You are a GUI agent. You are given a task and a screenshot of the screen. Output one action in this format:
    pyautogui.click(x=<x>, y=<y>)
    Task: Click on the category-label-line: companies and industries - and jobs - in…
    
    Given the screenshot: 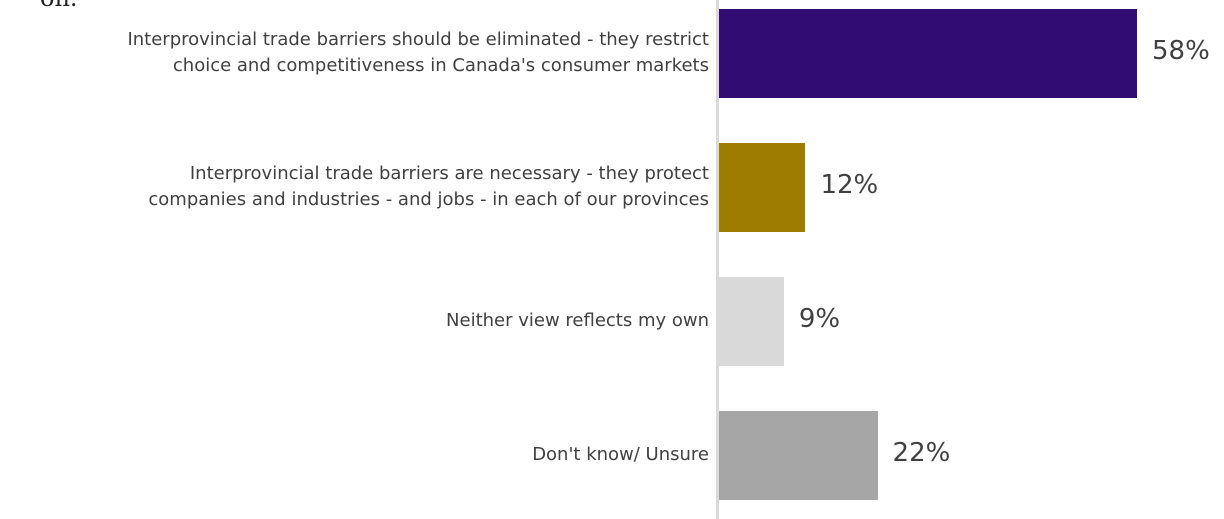 What is the action you would take?
    pyautogui.click(x=428, y=199)
    